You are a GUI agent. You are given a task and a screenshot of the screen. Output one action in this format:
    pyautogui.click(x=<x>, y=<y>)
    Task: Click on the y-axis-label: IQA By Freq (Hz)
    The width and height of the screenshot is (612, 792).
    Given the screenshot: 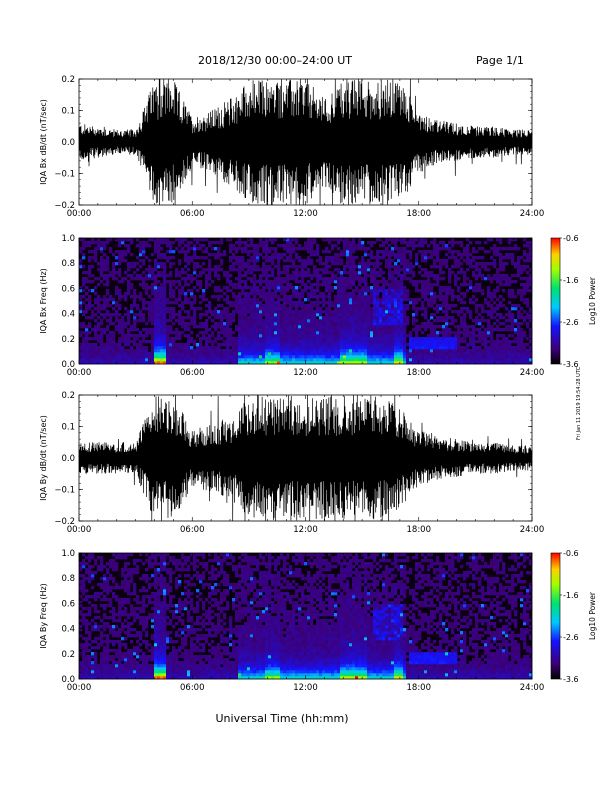 What is the action you would take?
    pyautogui.click(x=43, y=616)
    